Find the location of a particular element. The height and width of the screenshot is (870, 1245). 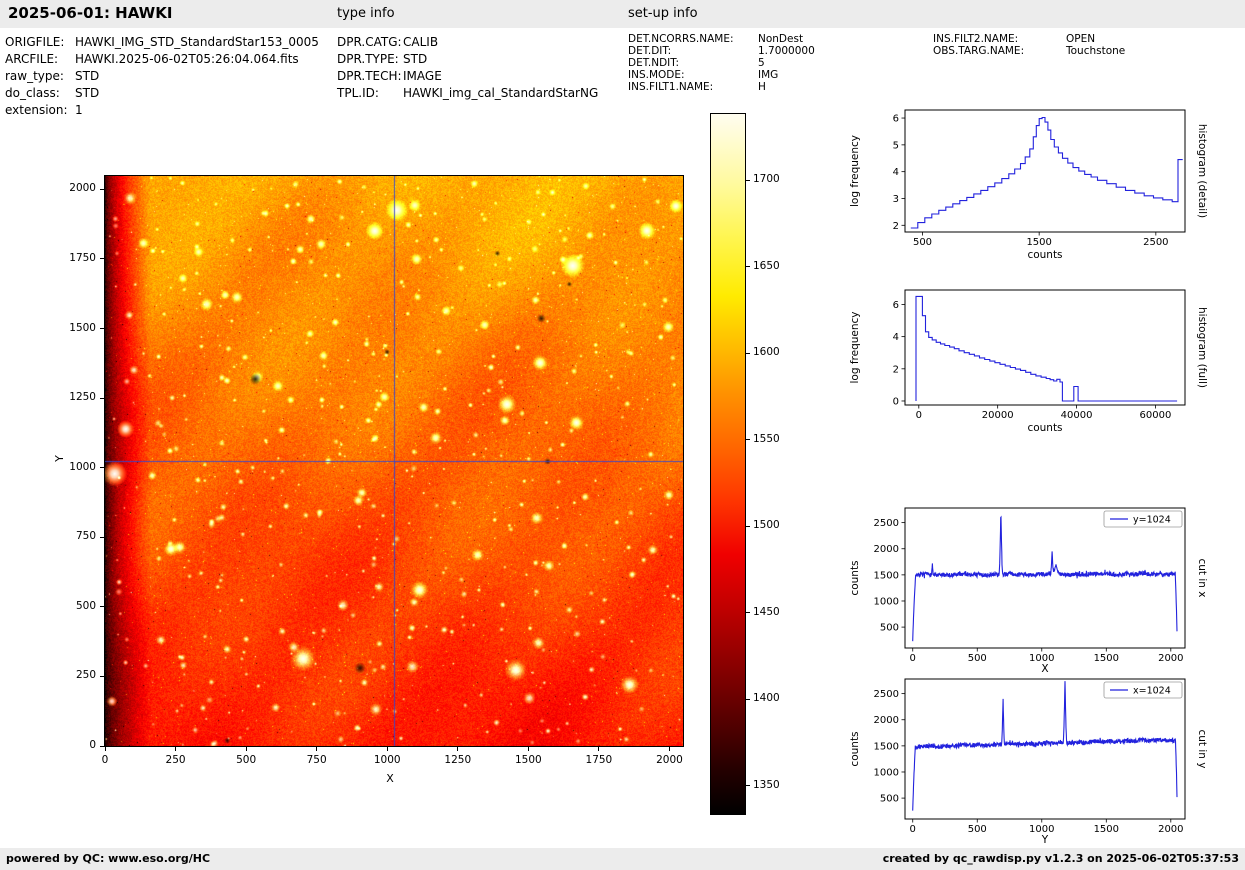

page-title: 2025-06-01: HAWKI is located at coordinates (90, 13).